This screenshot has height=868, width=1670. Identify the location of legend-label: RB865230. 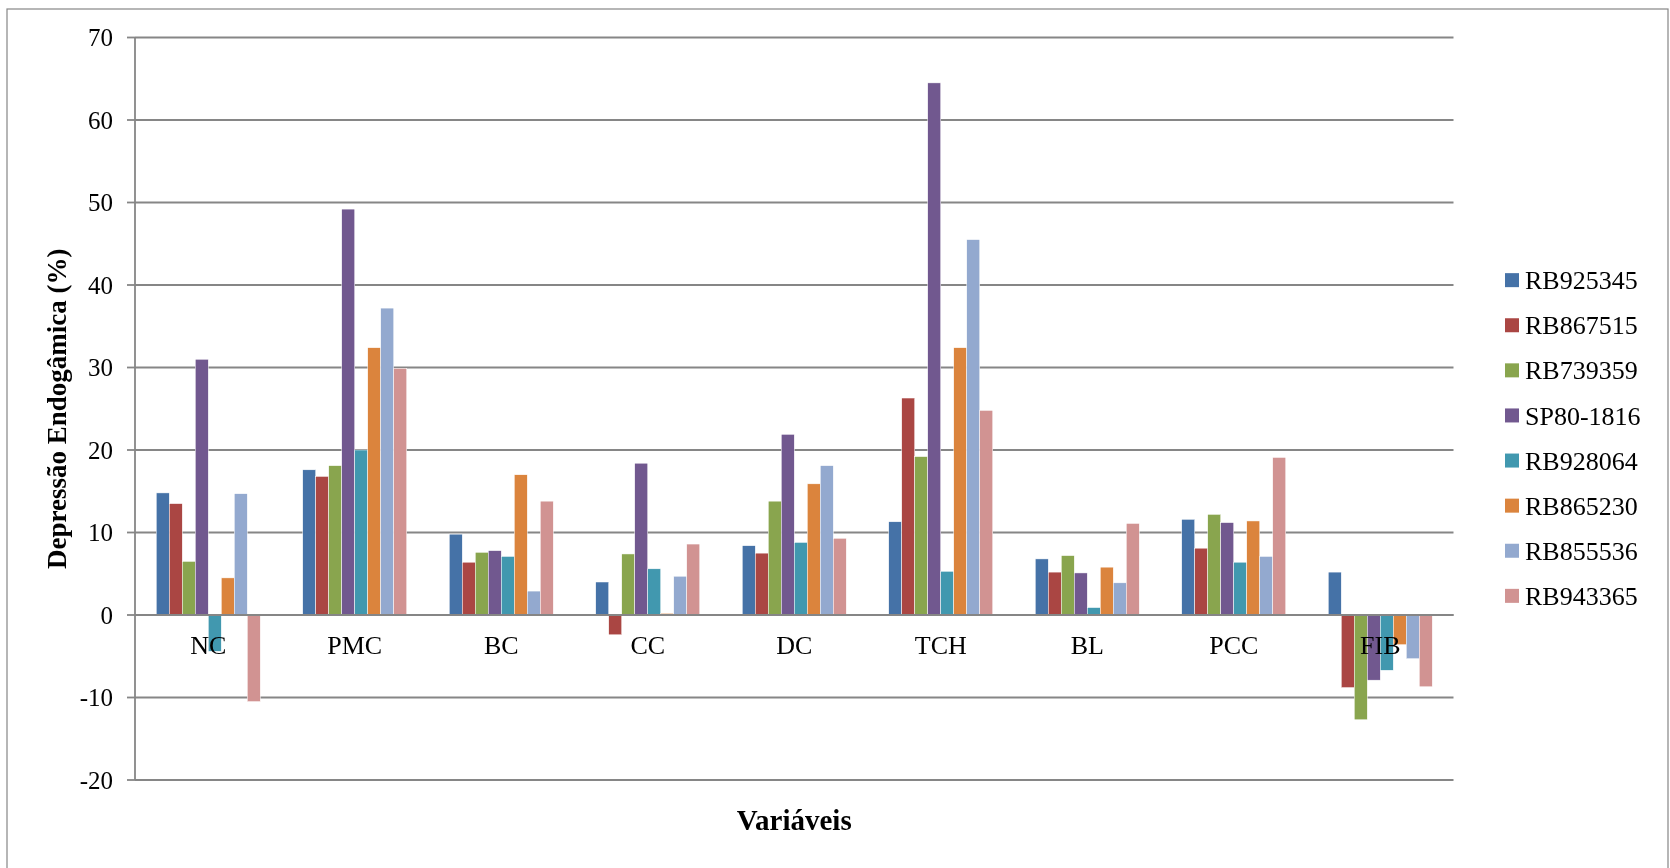
(1581, 506).